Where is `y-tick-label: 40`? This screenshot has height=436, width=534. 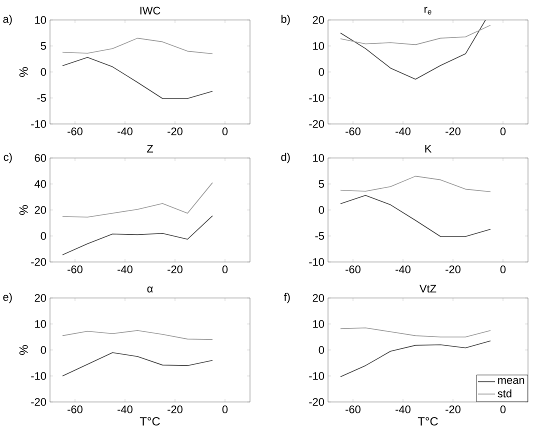
y-tick-label: 40 is located at coordinates (40, 184).